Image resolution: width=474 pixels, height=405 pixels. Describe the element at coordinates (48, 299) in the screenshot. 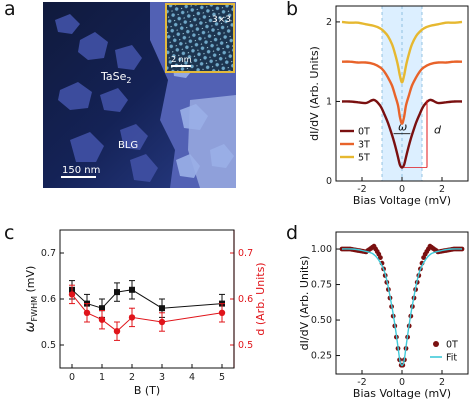

I see `y-tick-label-left: 0.6` at that location.